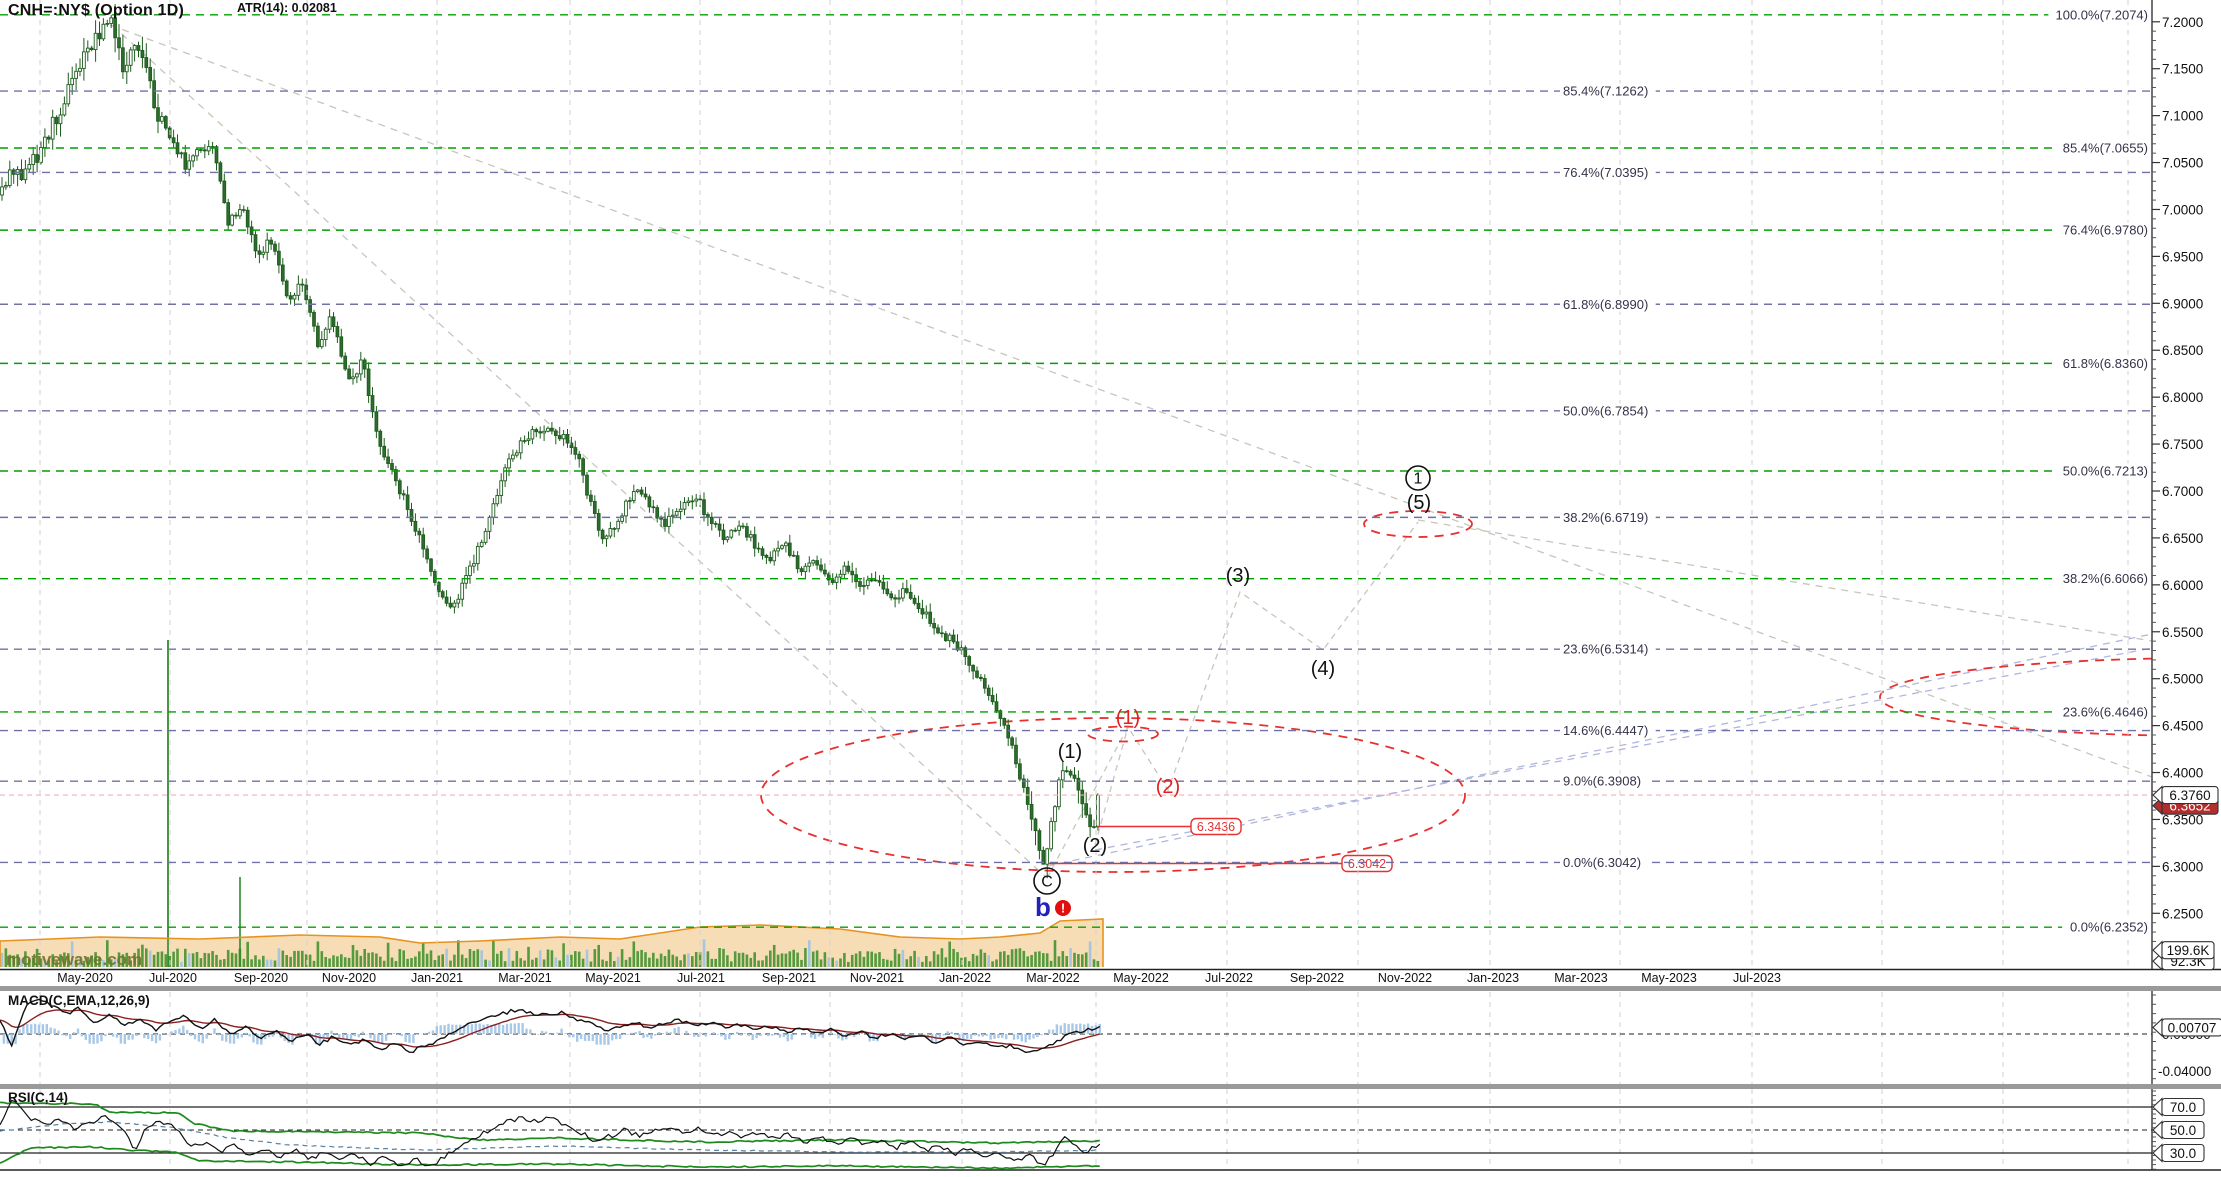 The height and width of the screenshot is (1177, 2221). What do you see at coordinates (2183, 1130) in the screenshot?
I see `rsi-level-badge-box` at bounding box center [2183, 1130].